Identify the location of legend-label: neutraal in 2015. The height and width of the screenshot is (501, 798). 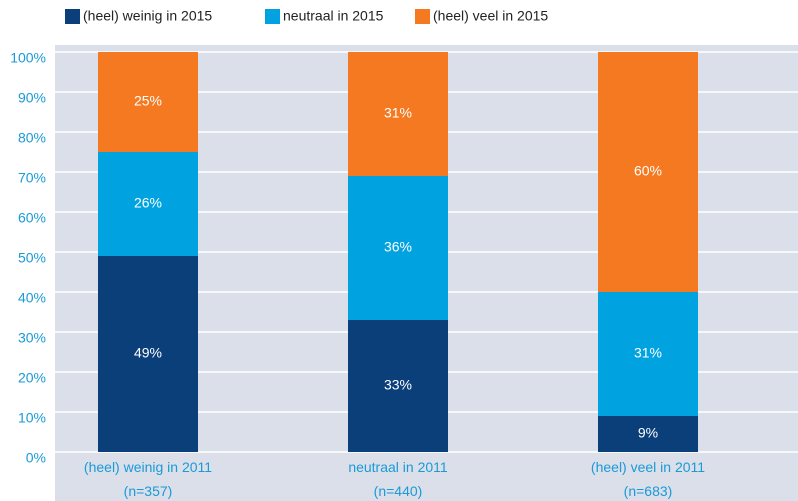
(333, 16).